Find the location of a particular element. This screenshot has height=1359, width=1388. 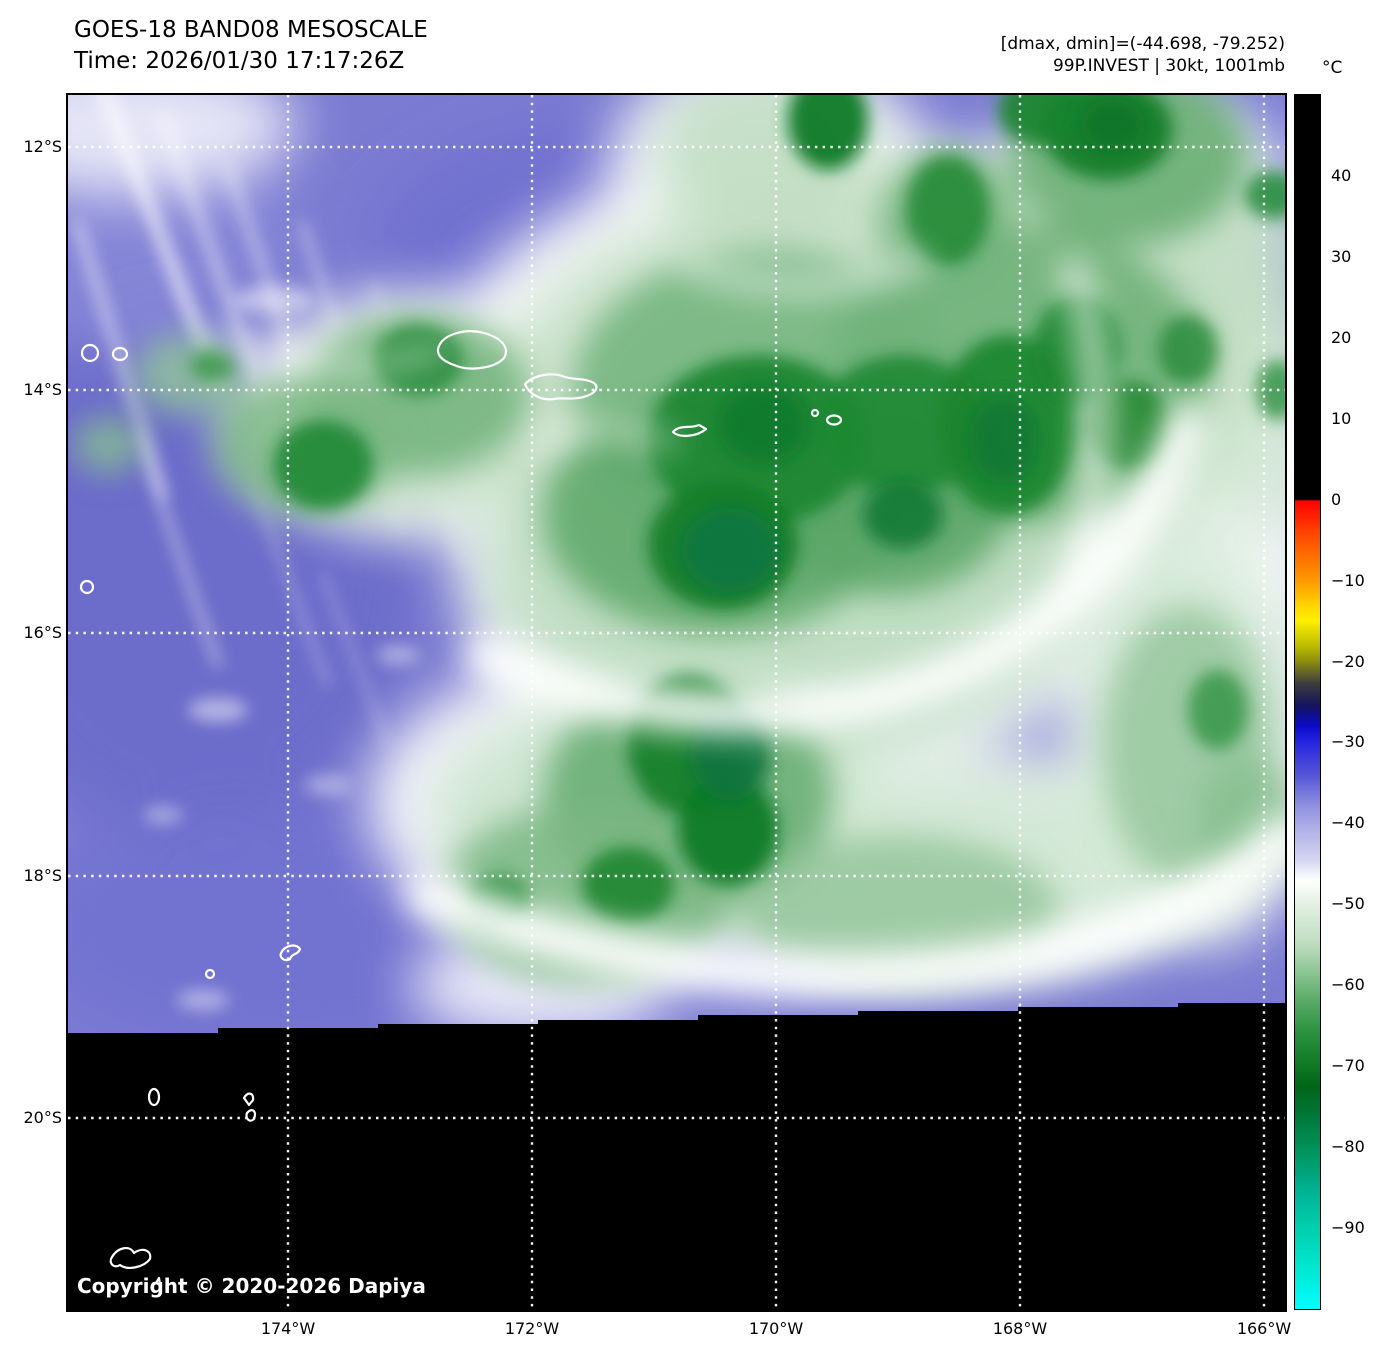

upolu-coastline is located at coordinates (560, 387).